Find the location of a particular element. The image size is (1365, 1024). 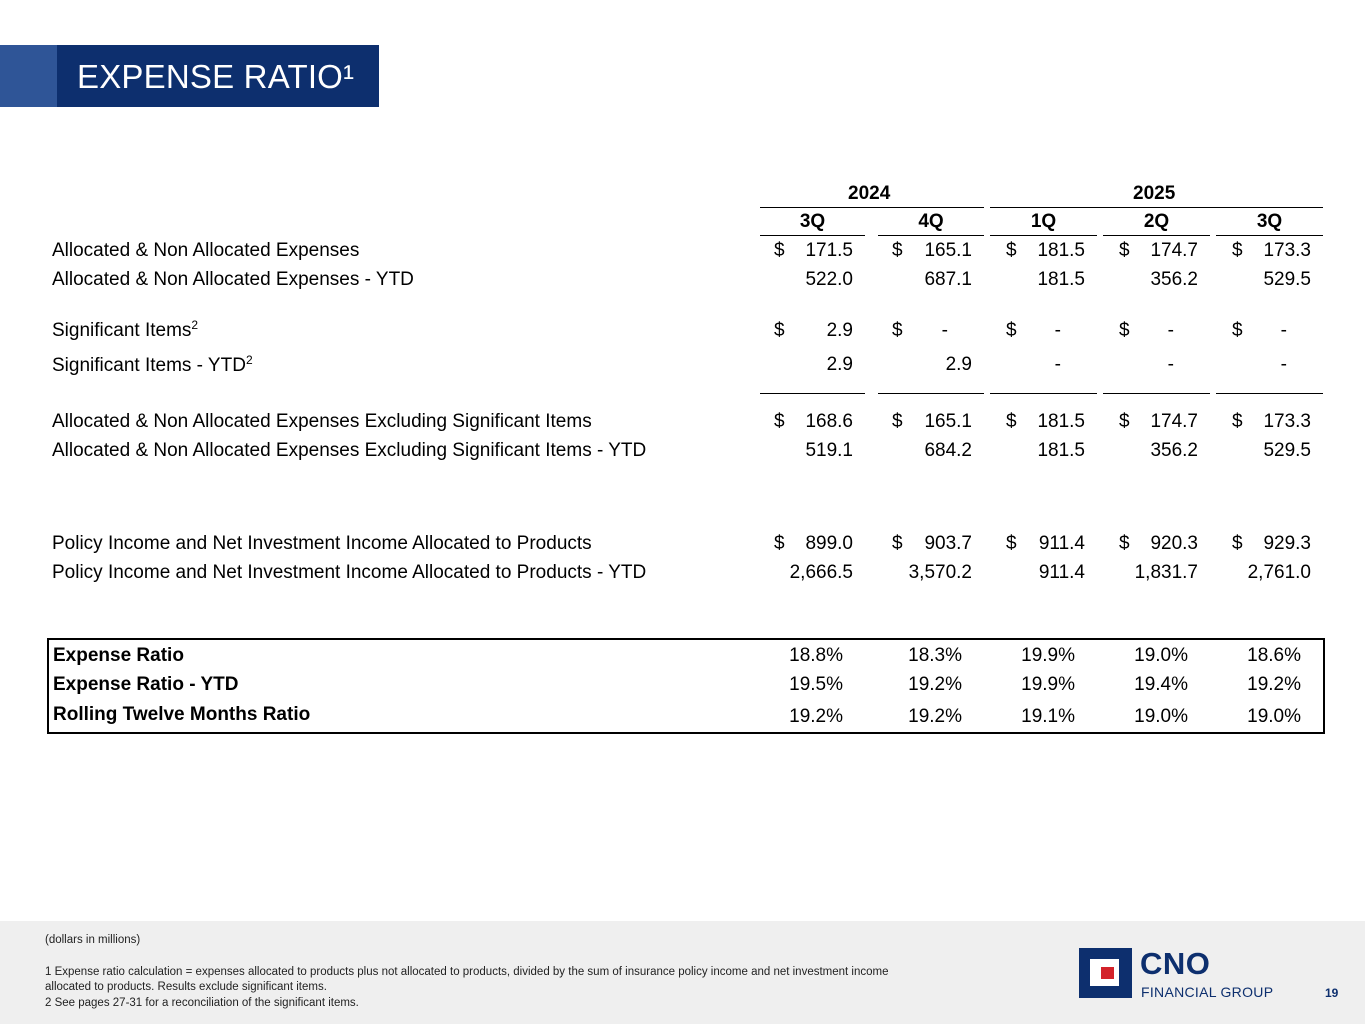

cell-value: 522.0 is located at coordinates (829, 279).